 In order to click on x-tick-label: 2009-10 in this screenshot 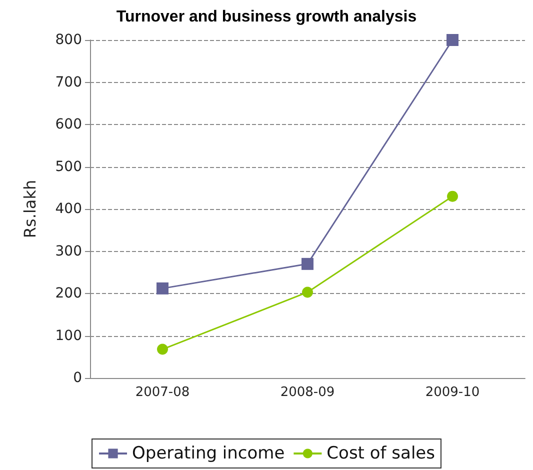, I will do `click(452, 392)`.